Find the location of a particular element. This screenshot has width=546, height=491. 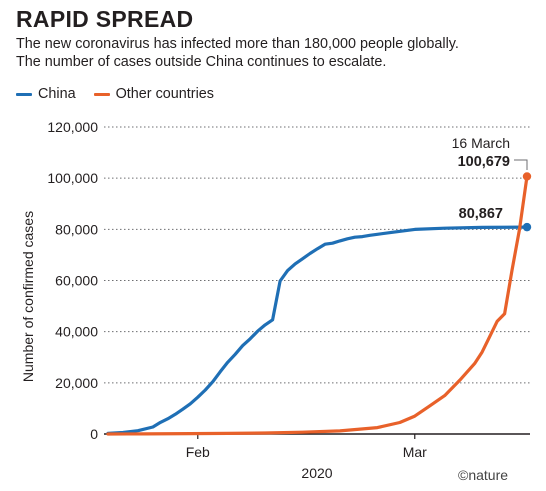

x-tick-label: Feb is located at coordinates (198, 452).